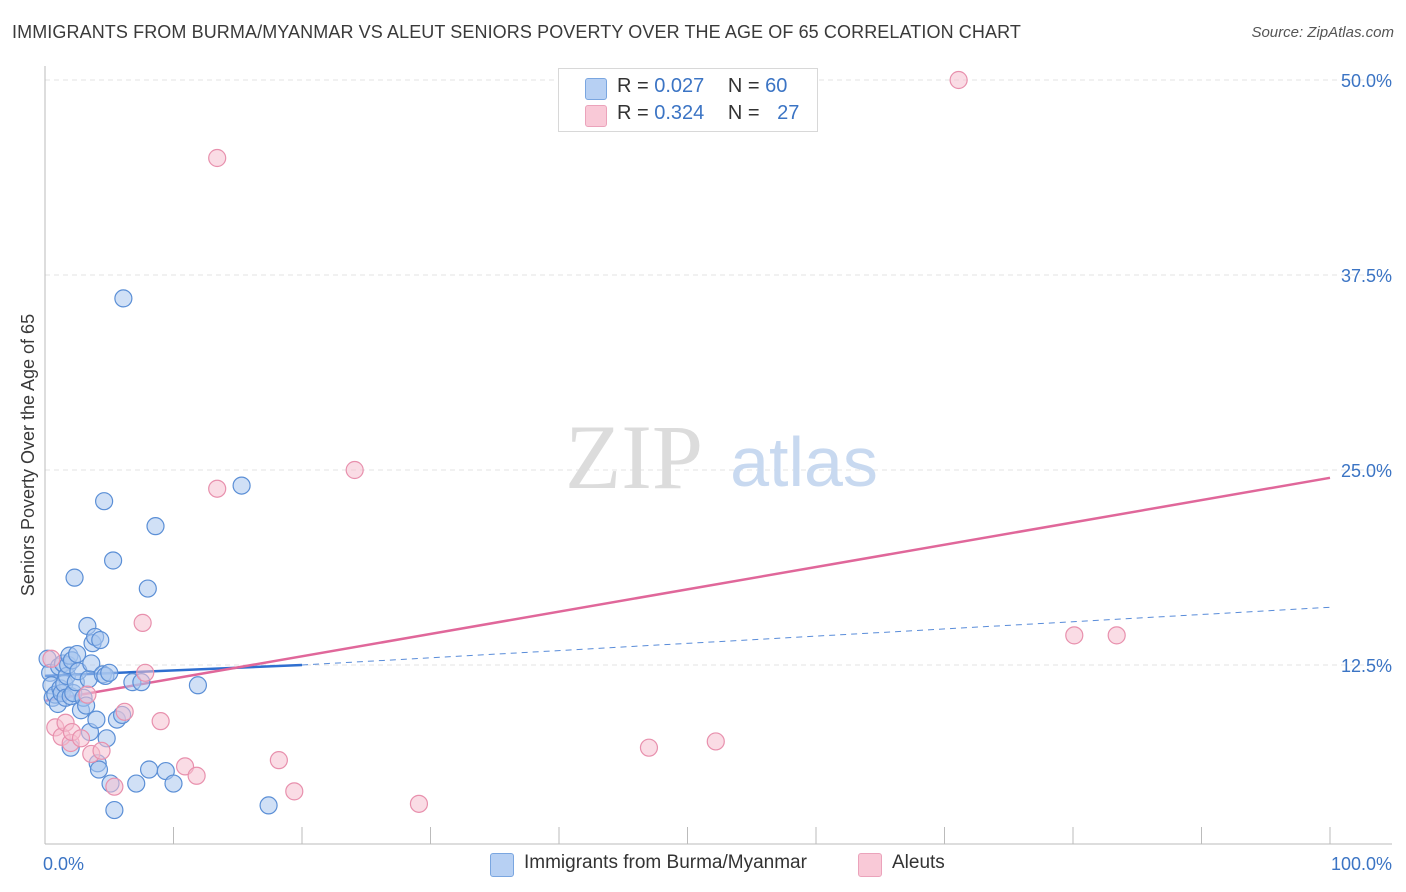 The height and width of the screenshot is (892, 1406). What do you see at coordinates (665, 862) in the screenshot?
I see `bottom-legend-label: Immigrants from Burma/Myanmar` at bounding box center [665, 862].